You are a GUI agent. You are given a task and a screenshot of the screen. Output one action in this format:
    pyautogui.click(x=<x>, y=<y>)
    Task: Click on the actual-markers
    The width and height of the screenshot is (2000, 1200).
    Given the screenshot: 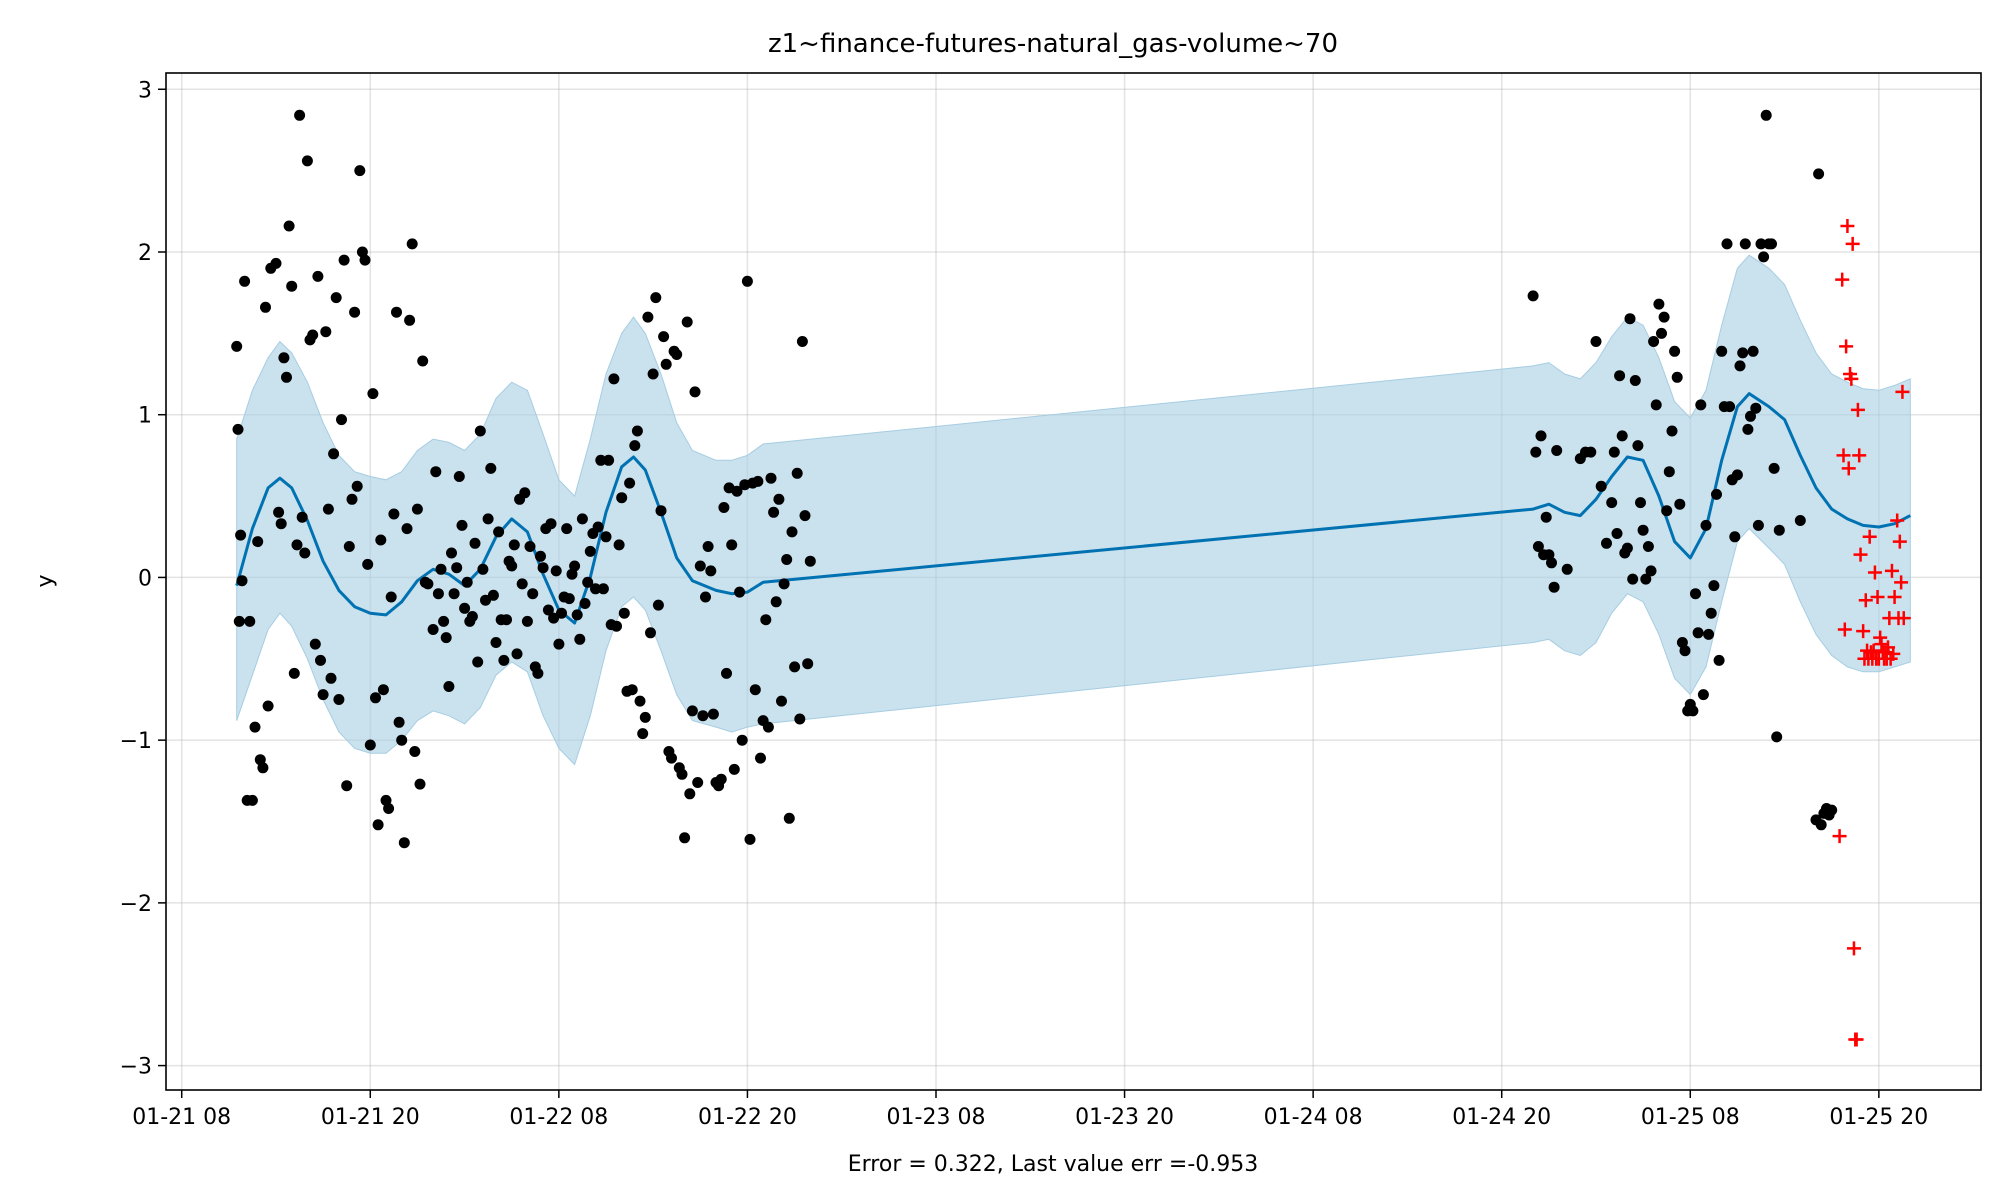 What is the action you would take?
    pyautogui.click(x=1871, y=632)
    